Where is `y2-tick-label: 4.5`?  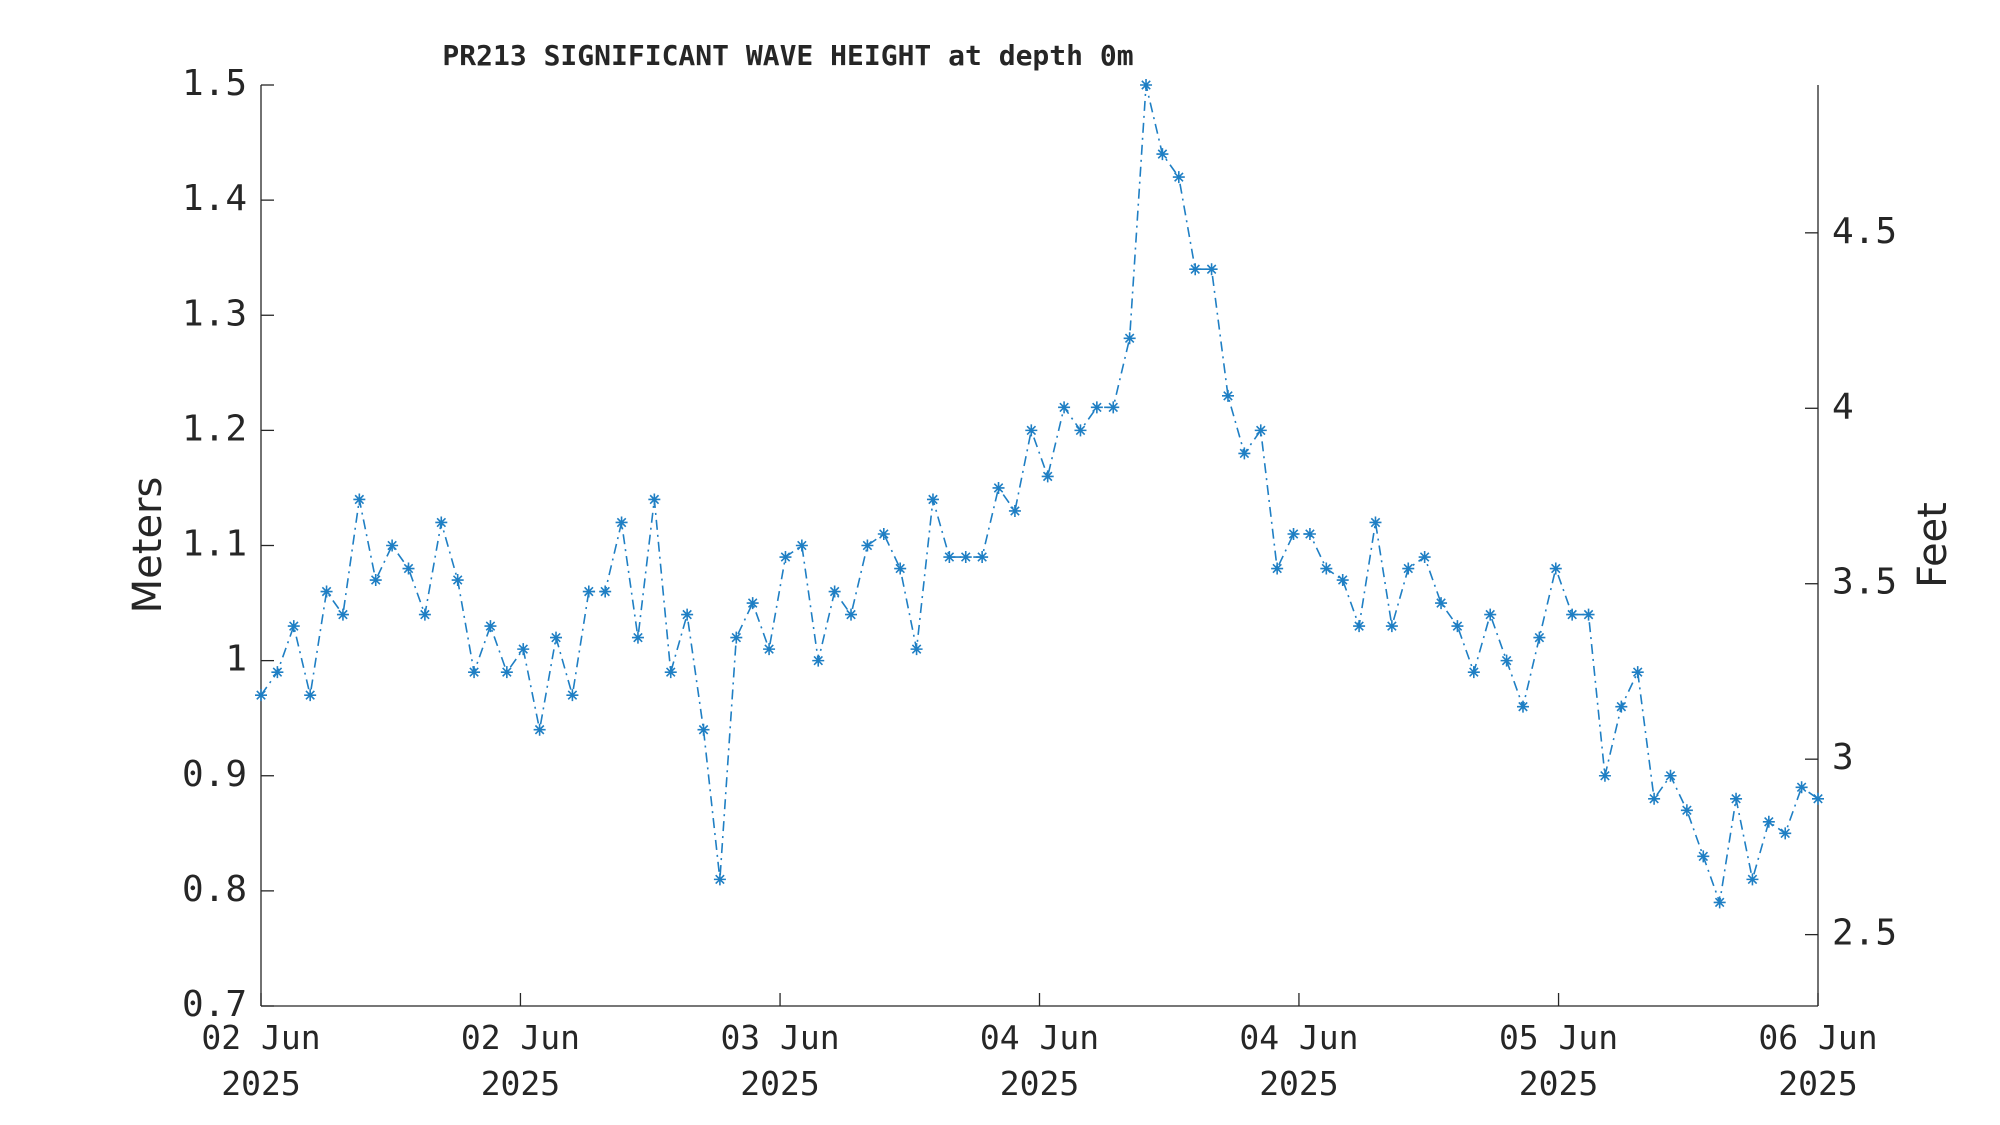
y2-tick-label: 4.5 is located at coordinates (1864, 231).